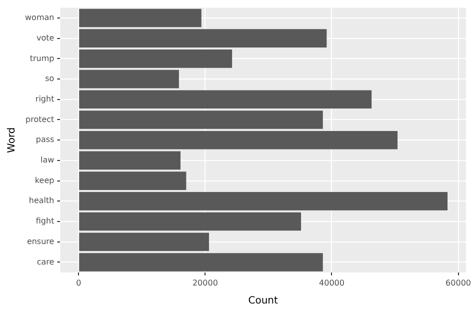 Image resolution: width=474 pixels, height=313 pixels. Describe the element at coordinates (263, 301) in the screenshot. I see `x-axis-title: Count` at that location.